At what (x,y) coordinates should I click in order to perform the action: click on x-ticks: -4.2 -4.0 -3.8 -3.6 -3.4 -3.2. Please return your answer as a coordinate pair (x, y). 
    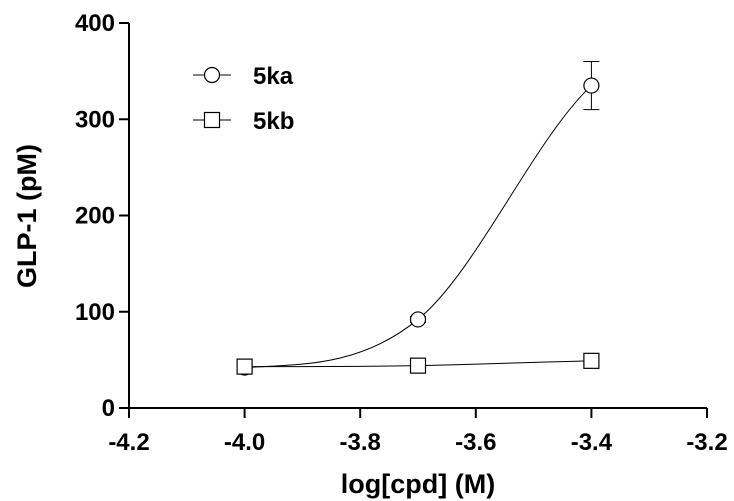
    Looking at the image, I should click on (418, 432).